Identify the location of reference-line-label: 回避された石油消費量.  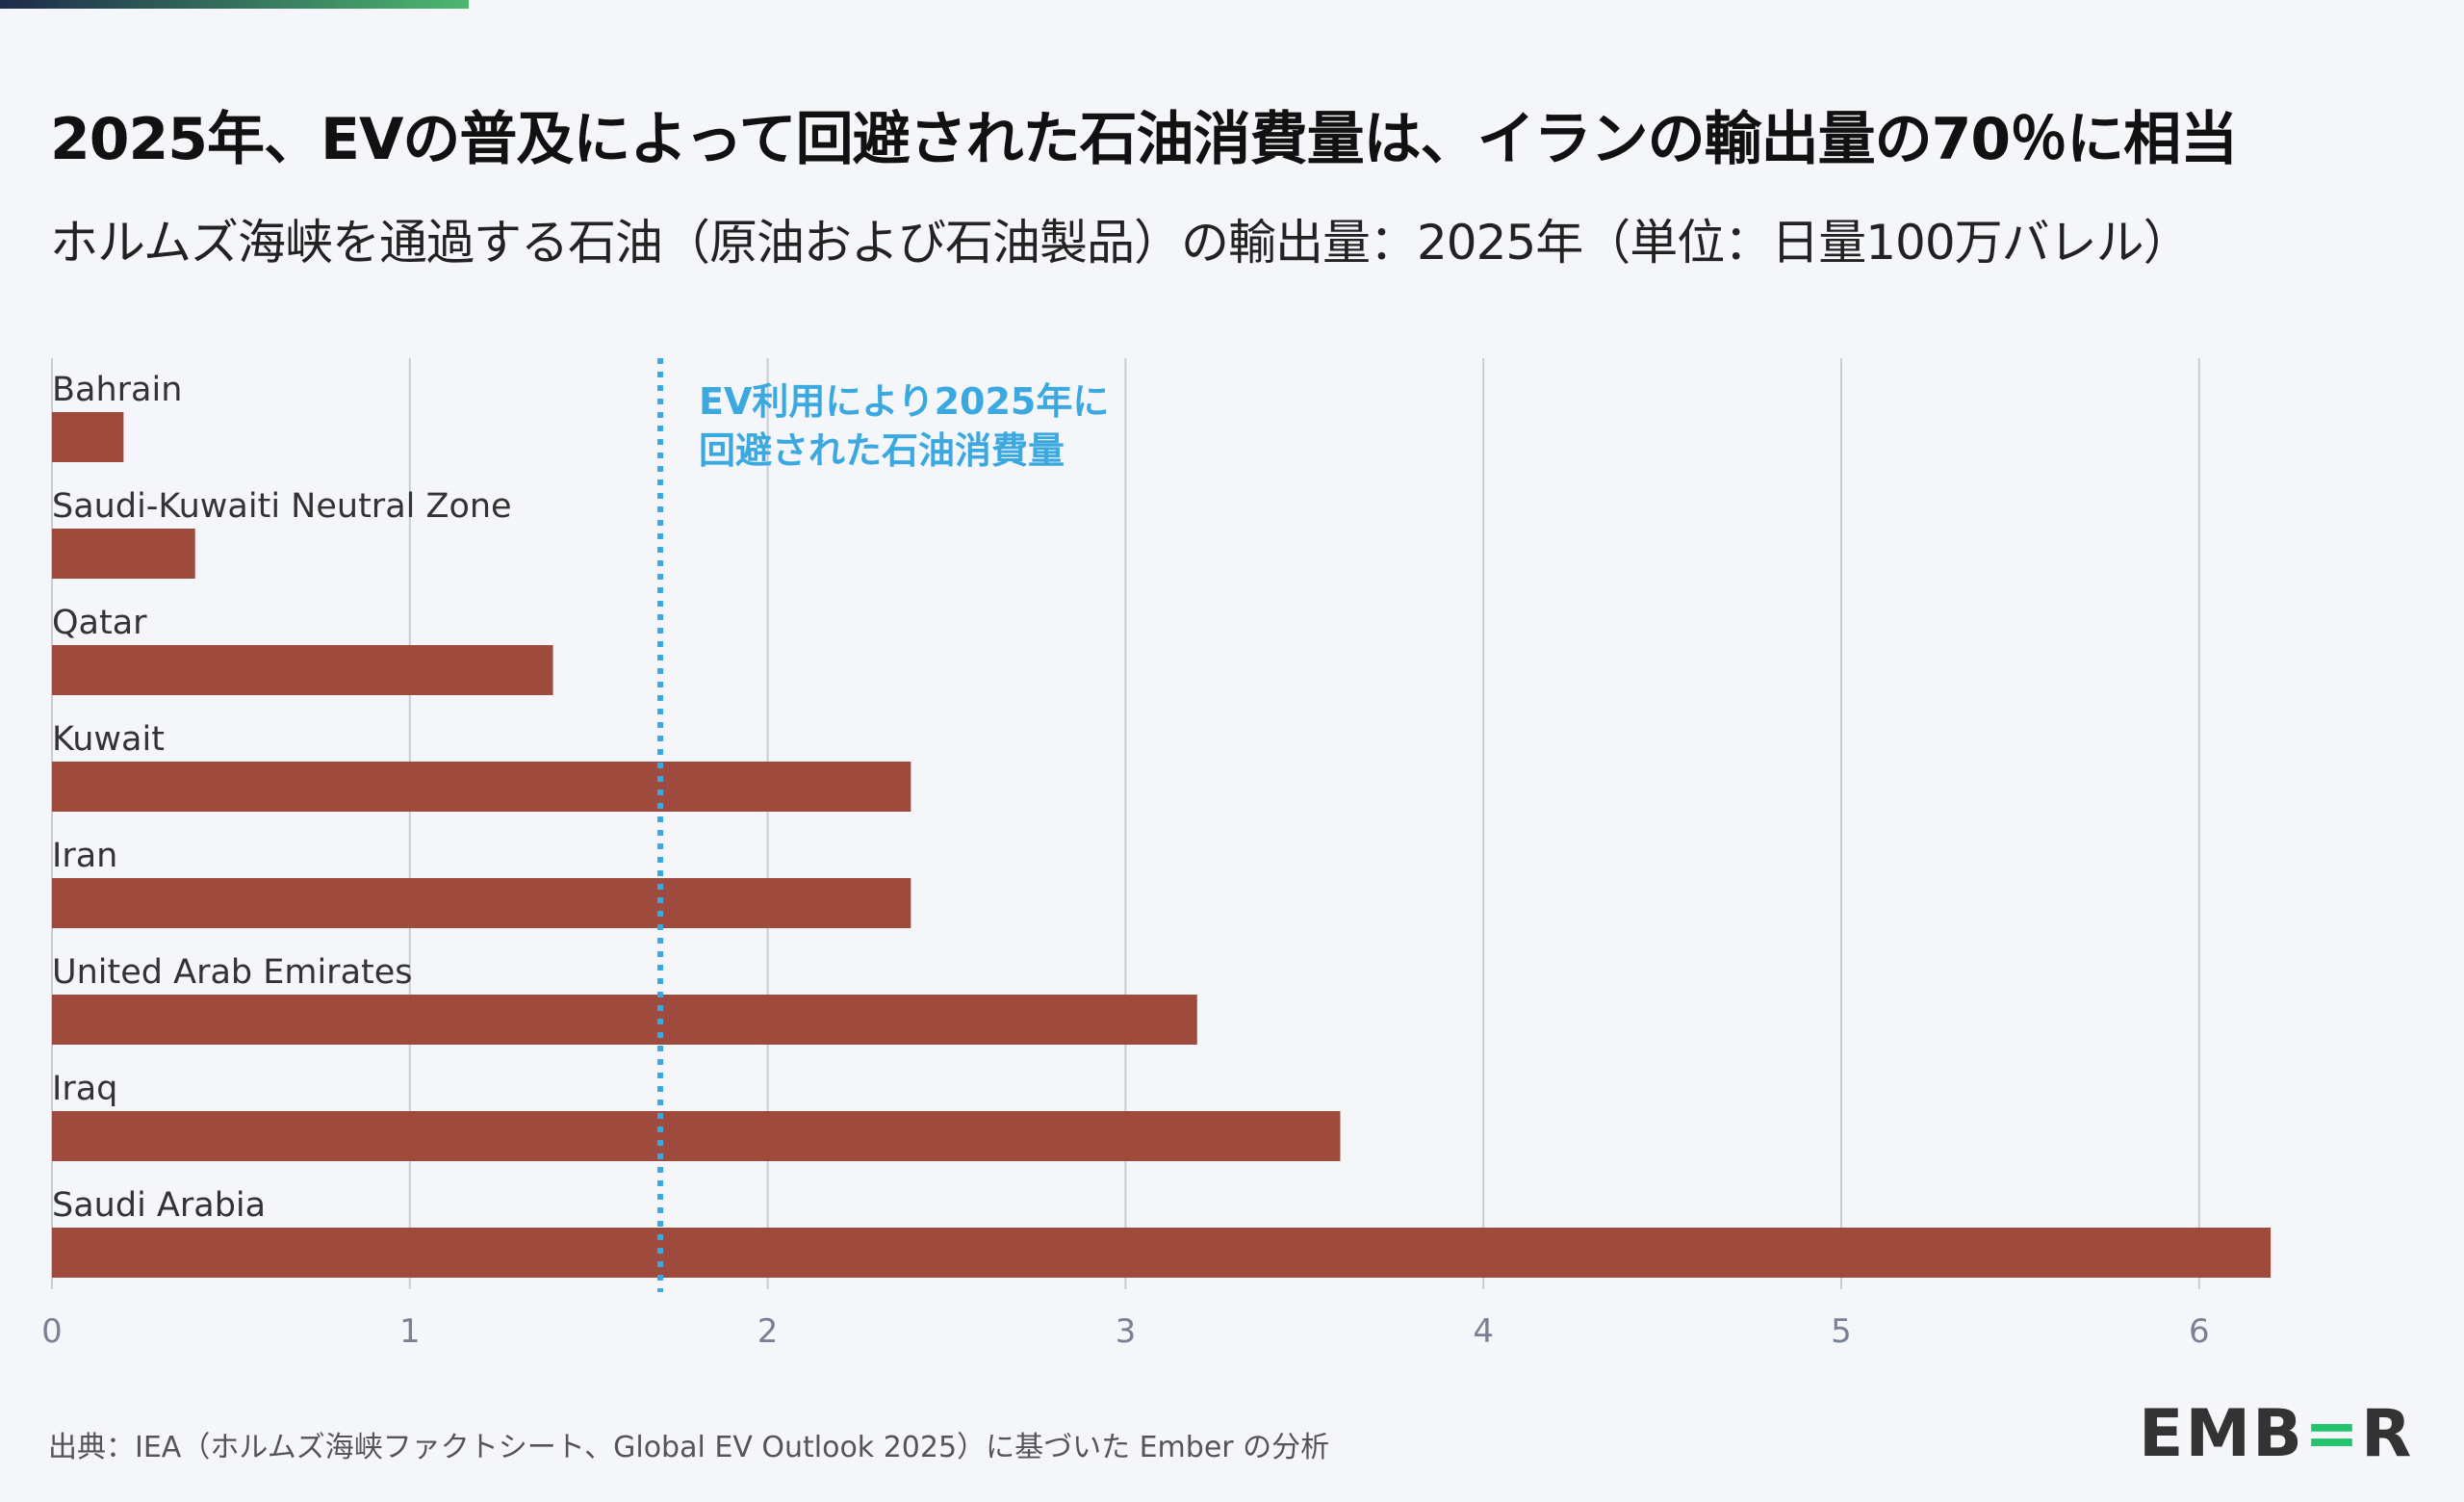
(882, 450).